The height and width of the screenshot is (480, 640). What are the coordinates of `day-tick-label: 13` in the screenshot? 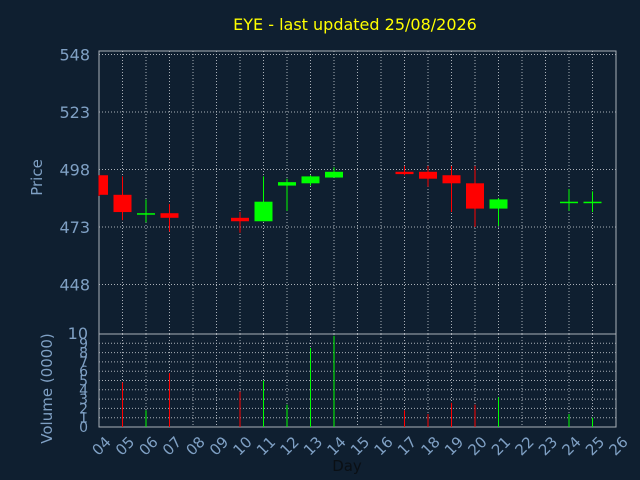 It's located at (313, 446).